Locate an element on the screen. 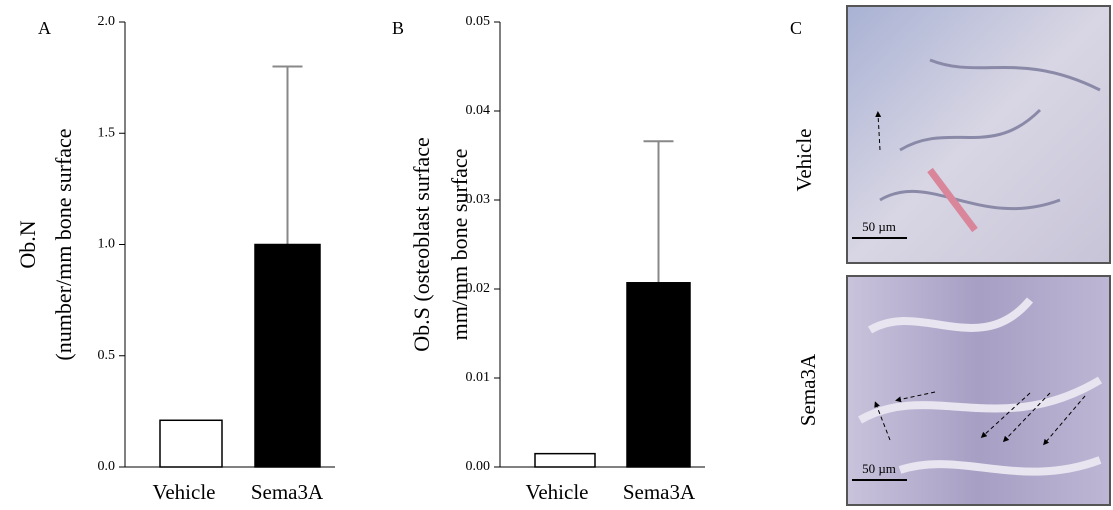  micrograph is located at coordinates (978, 134).